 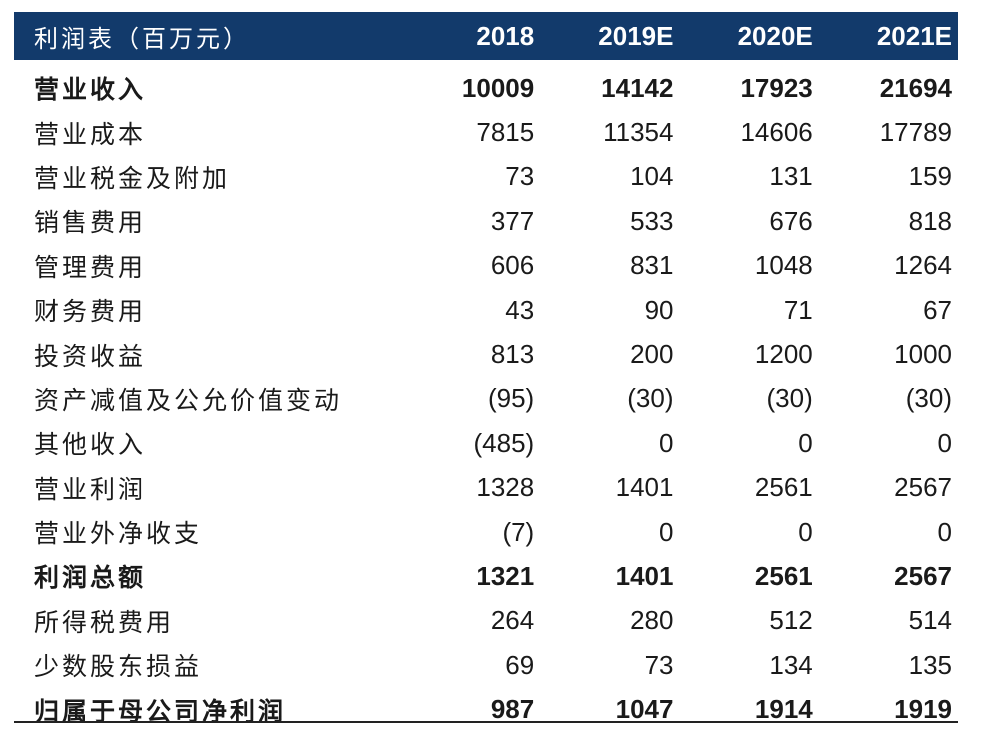 What do you see at coordinates (644, 709) in the screenshot?
I see `row-value: 1047` at bounding box center [644, 709].